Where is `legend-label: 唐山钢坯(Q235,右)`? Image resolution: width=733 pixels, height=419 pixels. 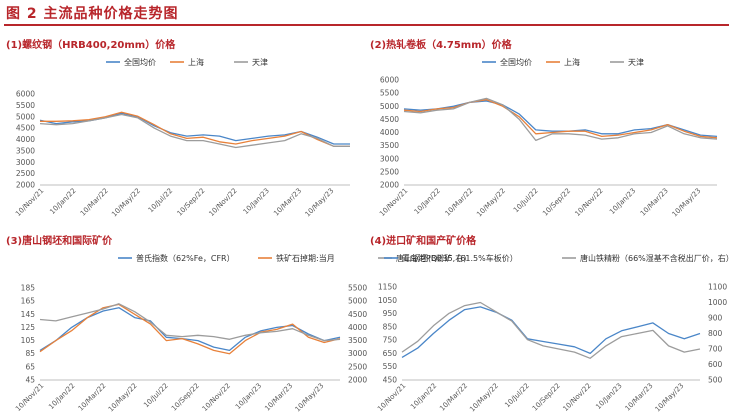 legend-label: 唐山钢坯(Q235,右) is located at coordinates (431, 258).